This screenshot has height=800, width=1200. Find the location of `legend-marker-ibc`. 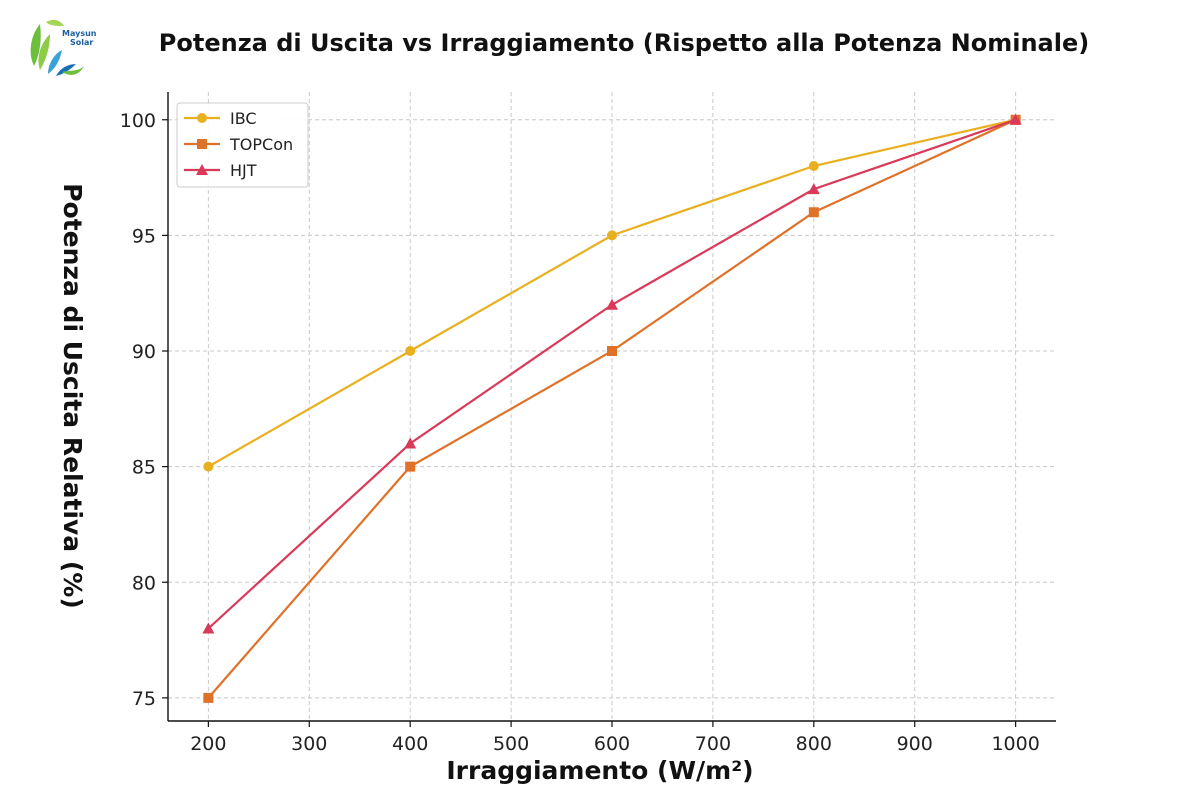

legend-marker-ibc is located at coordinates (202, 118).